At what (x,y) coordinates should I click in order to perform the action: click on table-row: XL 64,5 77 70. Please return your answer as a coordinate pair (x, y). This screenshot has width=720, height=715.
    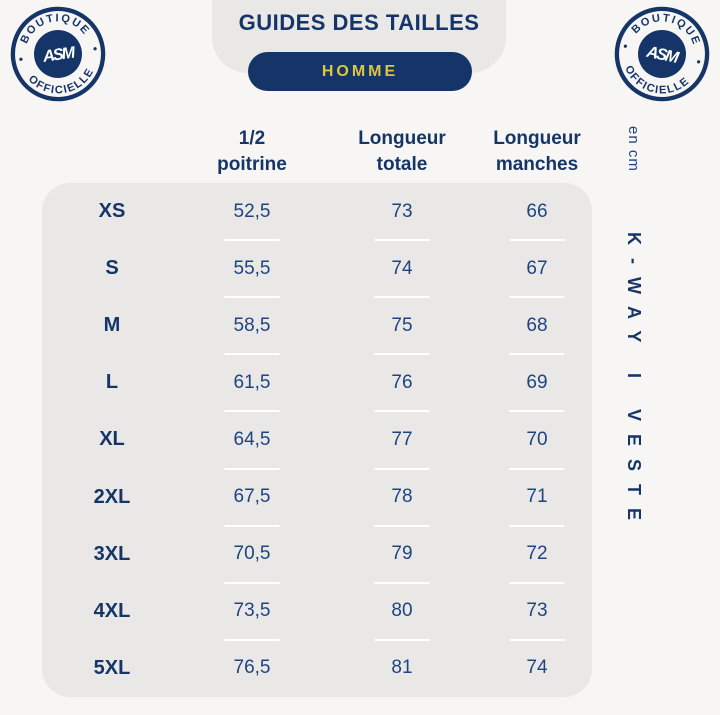
    Looking at the image, I should click on (317, 439).